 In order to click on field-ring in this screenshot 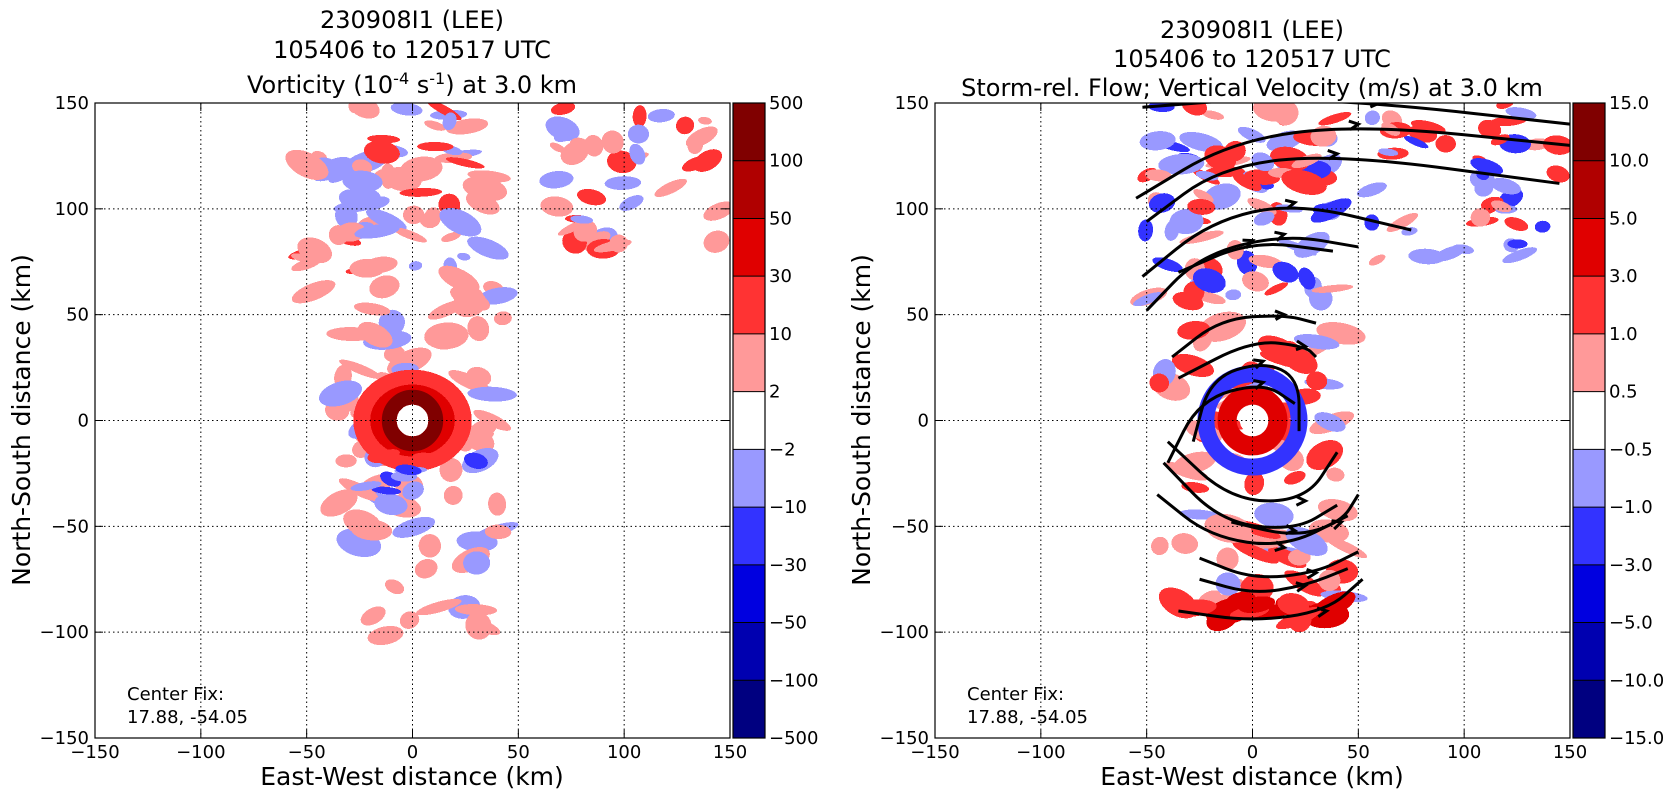, I will do `click(412, 420)`.